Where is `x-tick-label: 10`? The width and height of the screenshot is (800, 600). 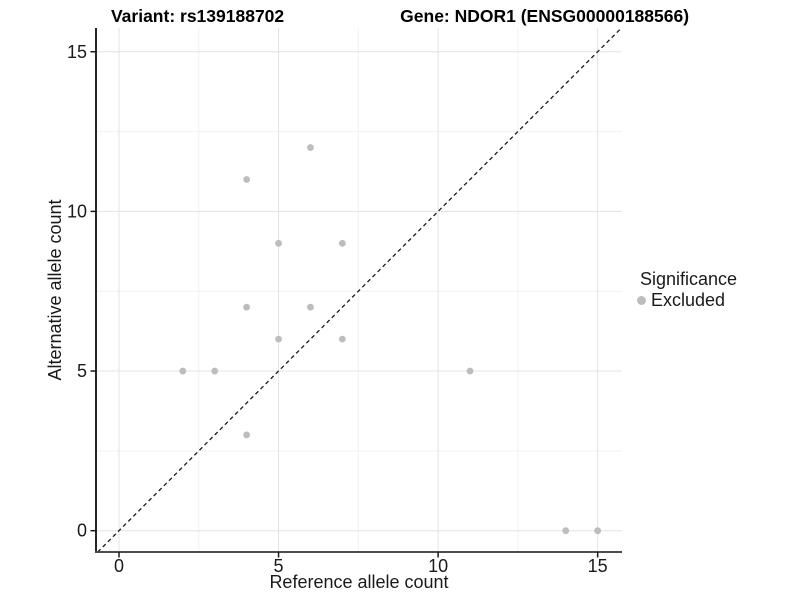 x-tick-label: 10 is located at coordinates (438, 566).